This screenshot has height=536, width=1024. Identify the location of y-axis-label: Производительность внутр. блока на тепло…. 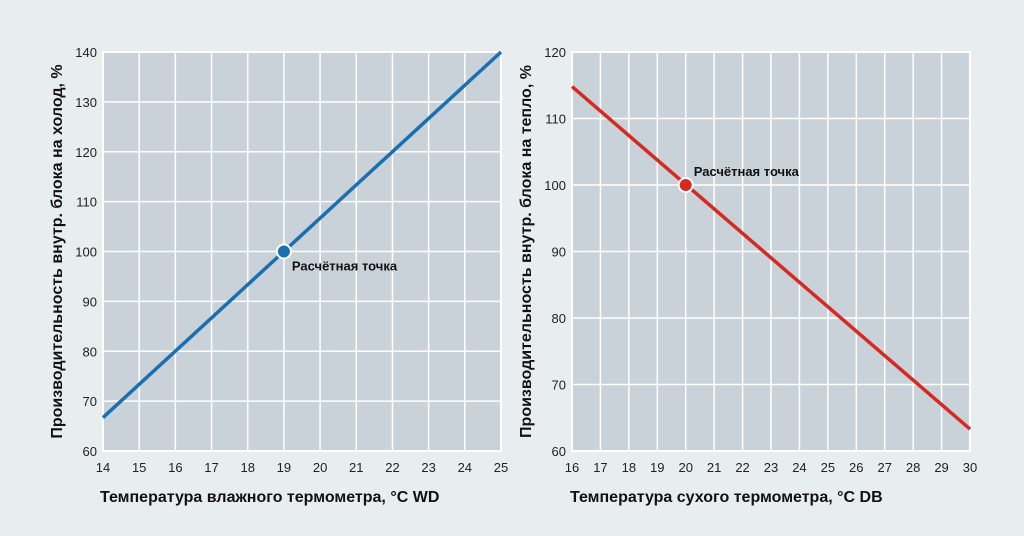
(526, 251).